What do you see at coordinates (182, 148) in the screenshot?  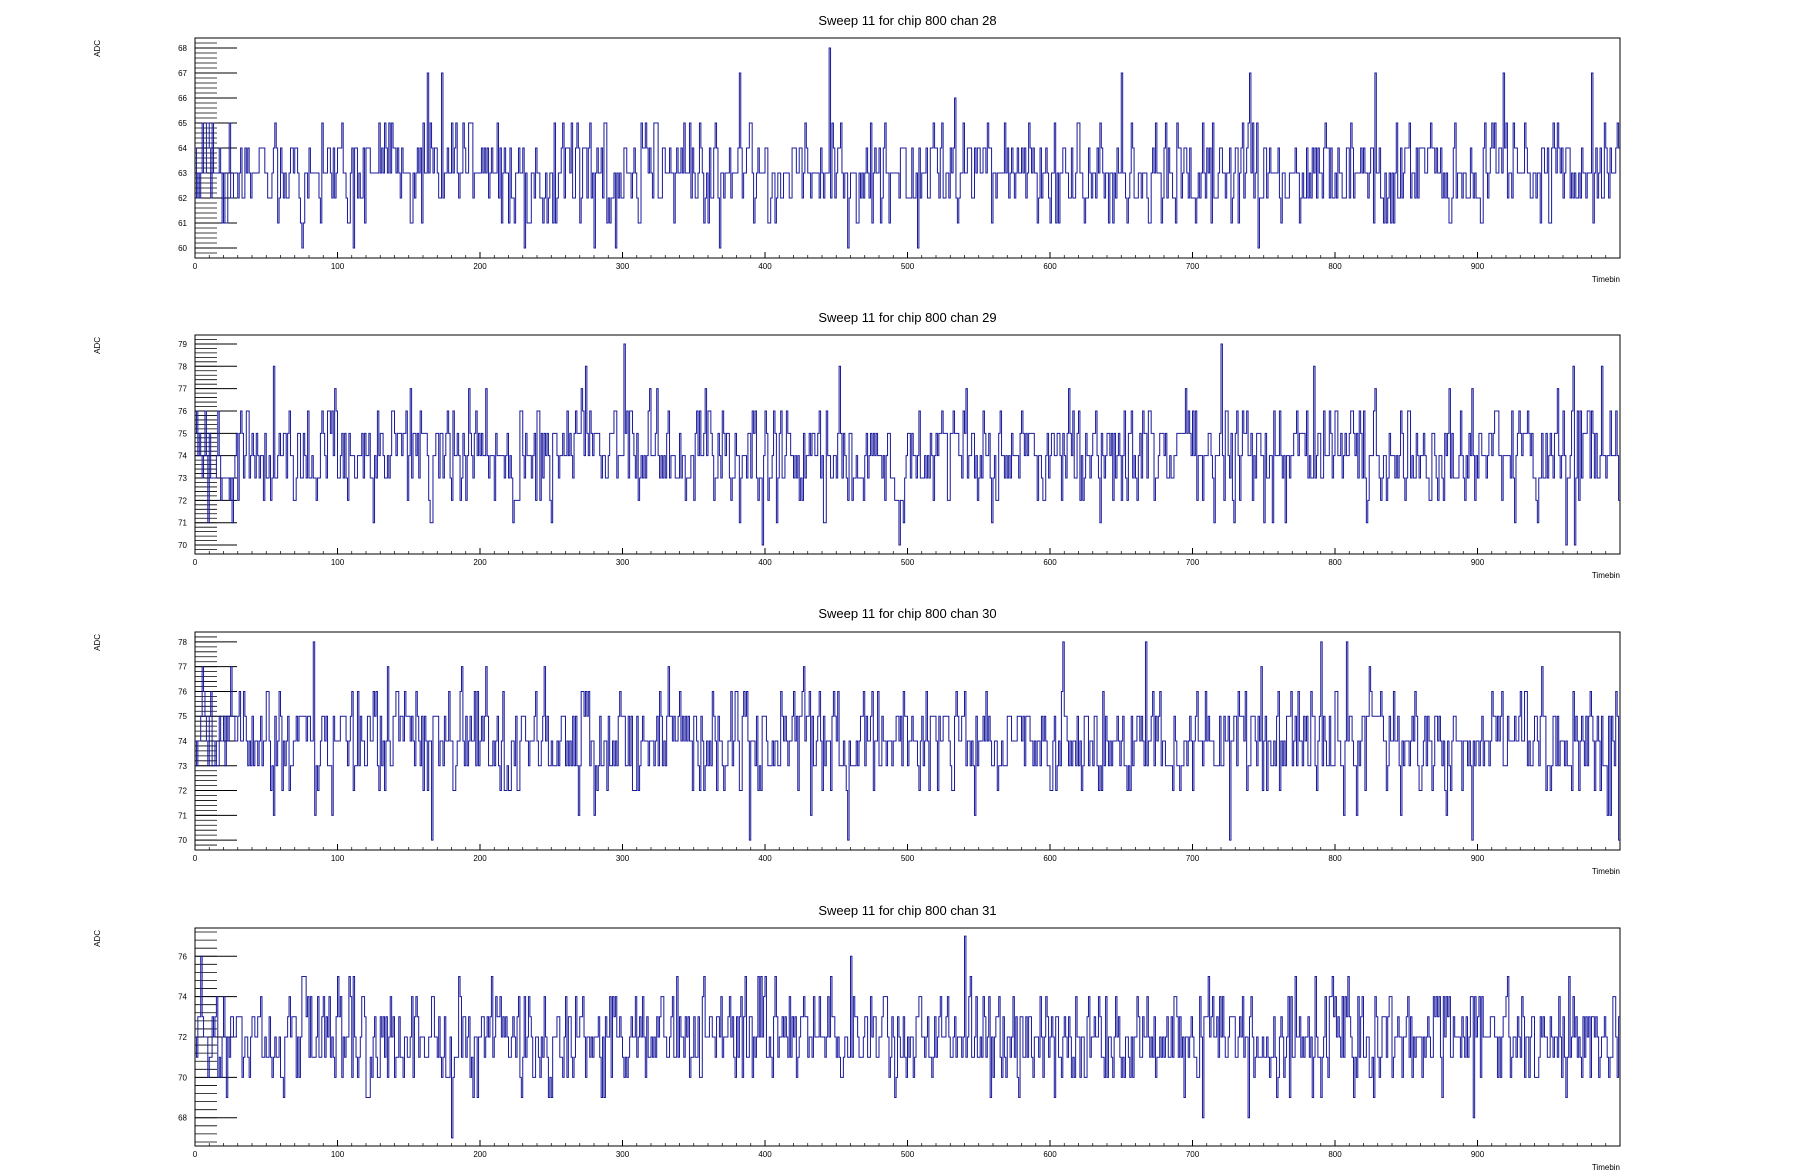 I see `y-tick-label: 64` at bounding box center [182, 148].